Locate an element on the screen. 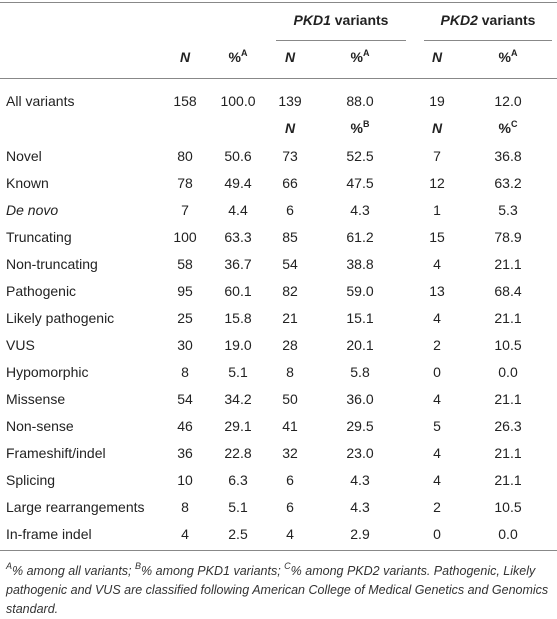 The width and height of the screenshot is (557, 619). cell-value: 63.2 is located at coordinates (508, 183).